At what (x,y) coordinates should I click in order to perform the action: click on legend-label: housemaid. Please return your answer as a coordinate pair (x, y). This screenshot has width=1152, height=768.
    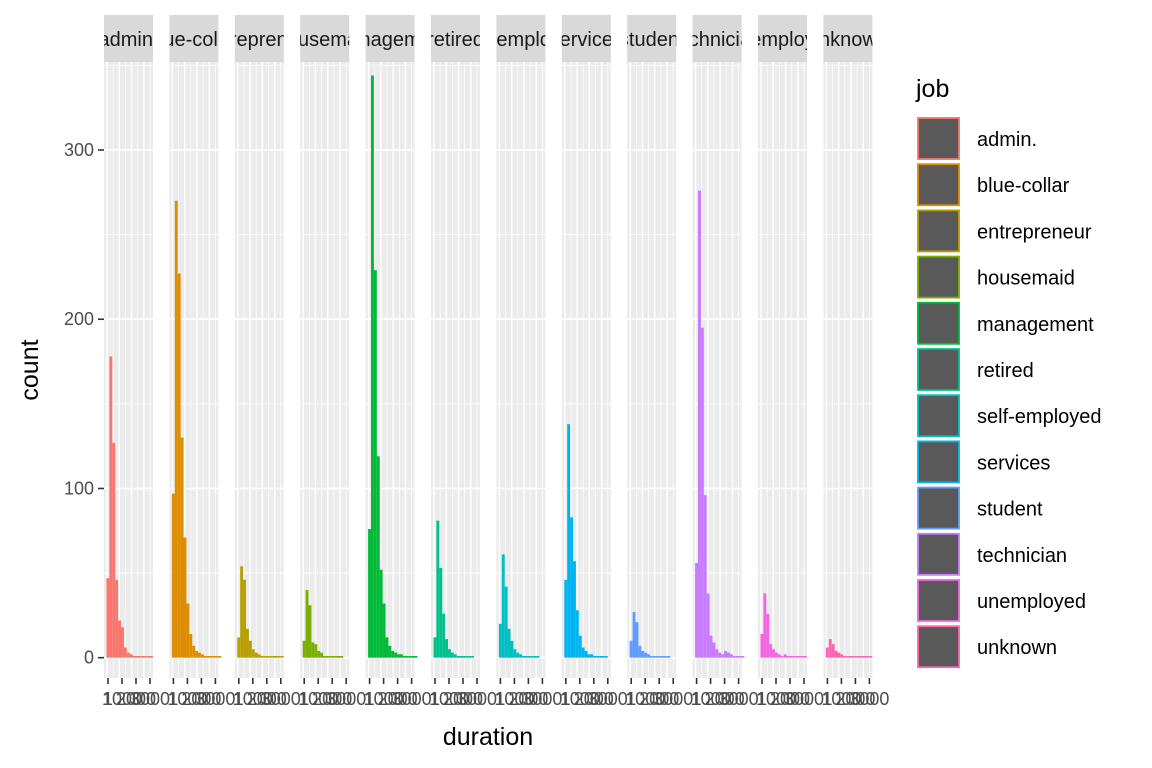
    Looking at the image, I should click on (1026, 279).